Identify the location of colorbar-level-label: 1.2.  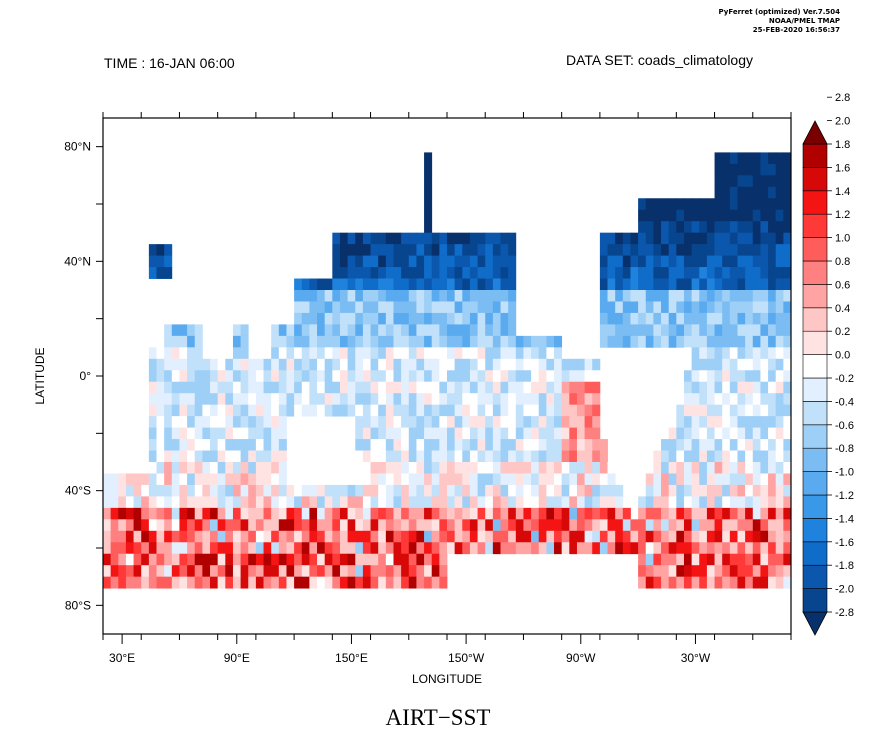
(842, 215).